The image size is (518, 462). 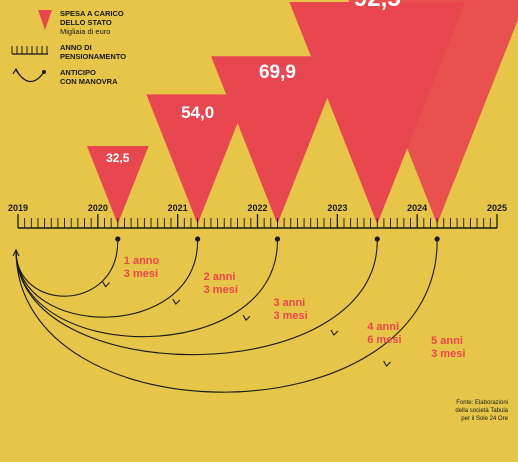 I want to click on legend-spend-sub: Migliaia di euro, so click(x=85, y=31).